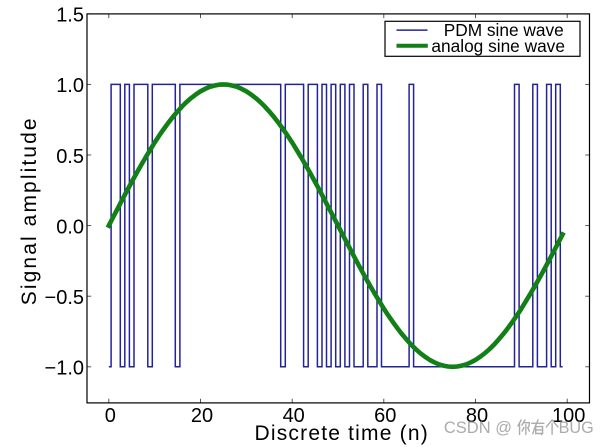  What do you see at coordinates (294, 416) in the screenshot?
I see `svg-text: 40` at bounding box center [294, 416].